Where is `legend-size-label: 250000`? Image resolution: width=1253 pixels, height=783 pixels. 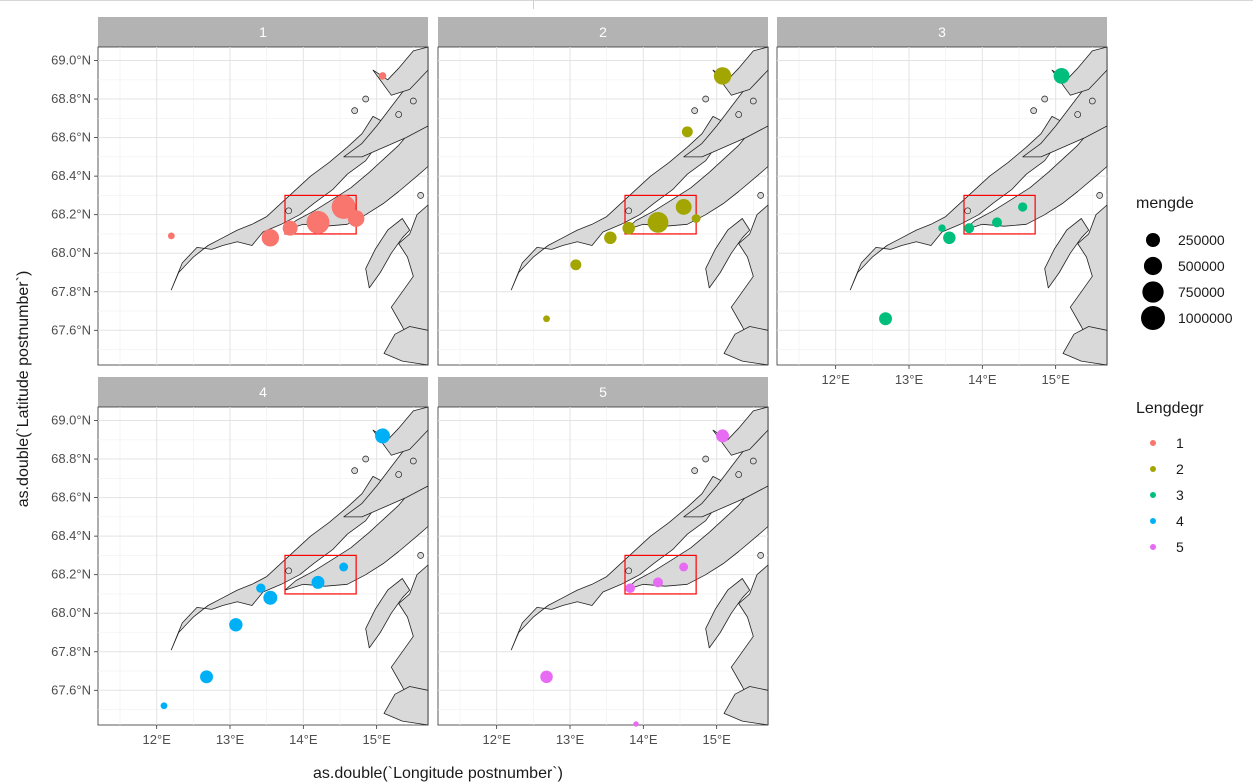
legend-size-label: 250000 is located at coordinates (1201, 240).